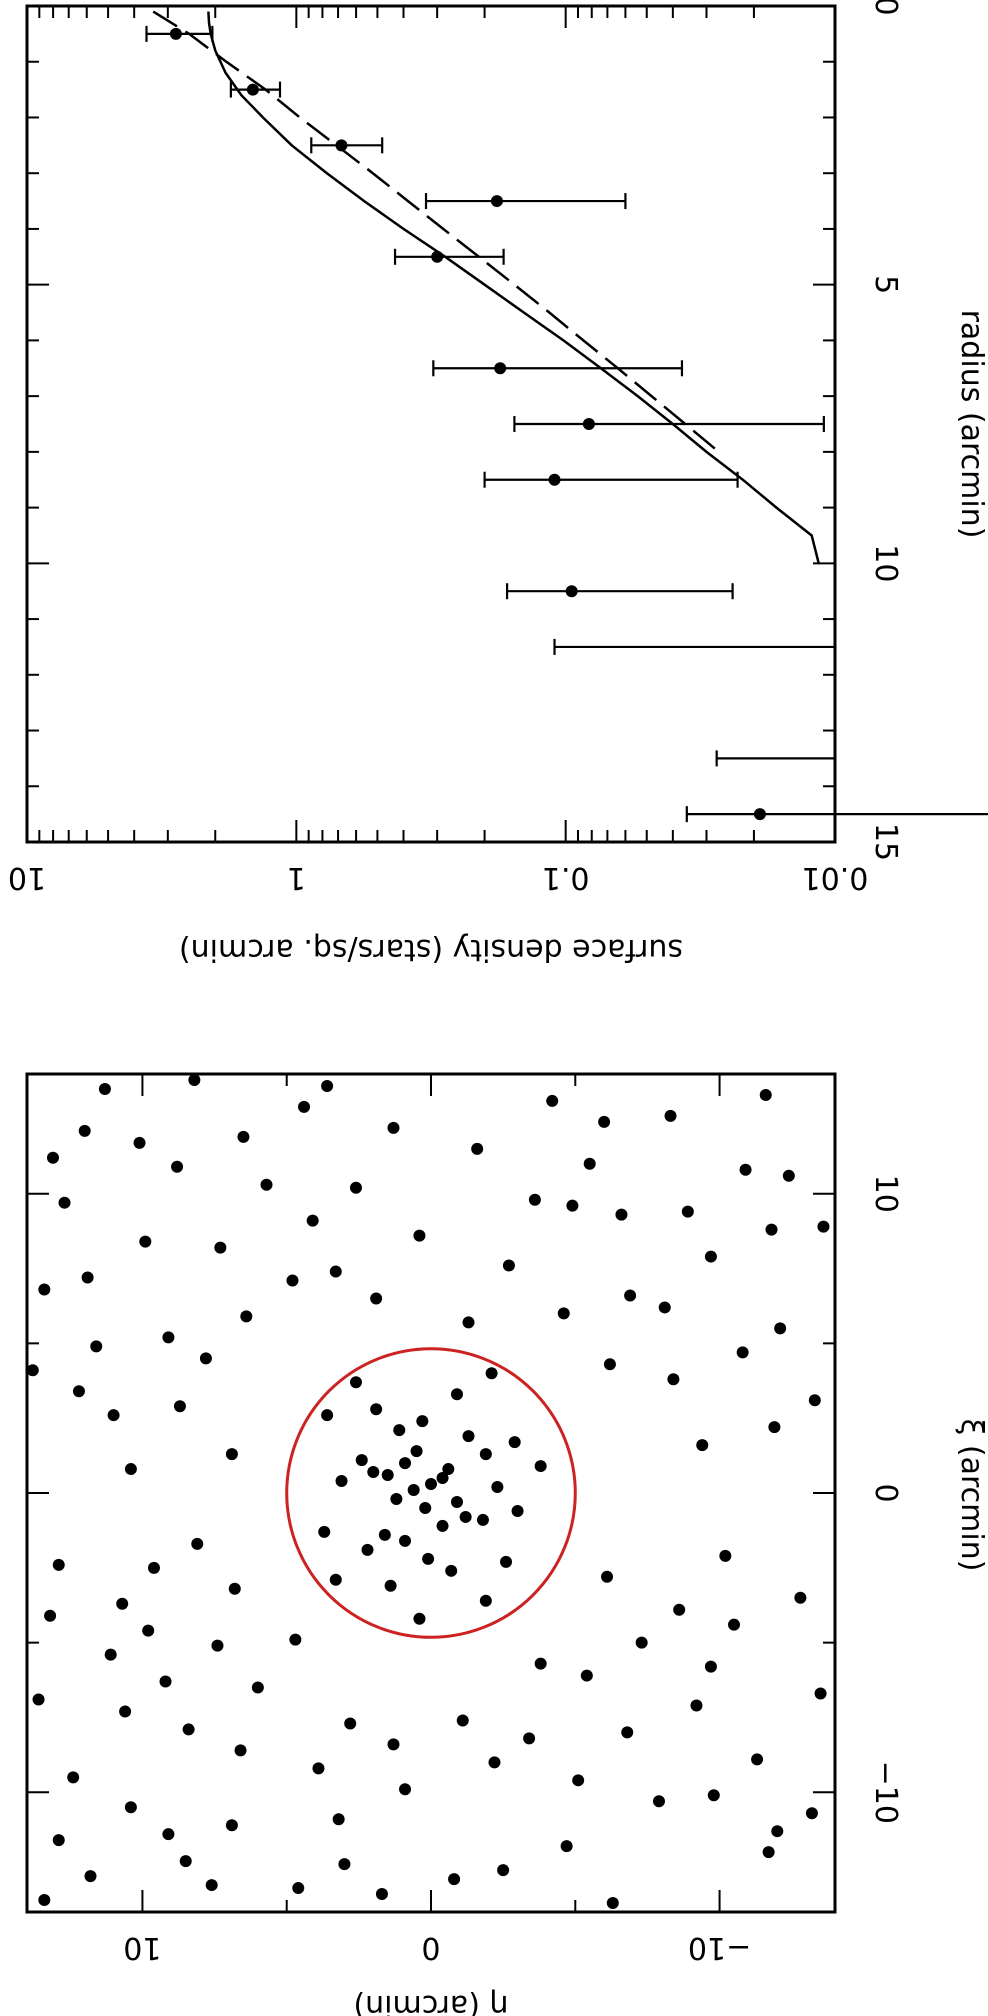 The image size is (988, 2016). What do you see at coordinates (885, 1492) in the screenshot?
I see `map-xi-tick-label: 0` at bounding box center [885, 1492].